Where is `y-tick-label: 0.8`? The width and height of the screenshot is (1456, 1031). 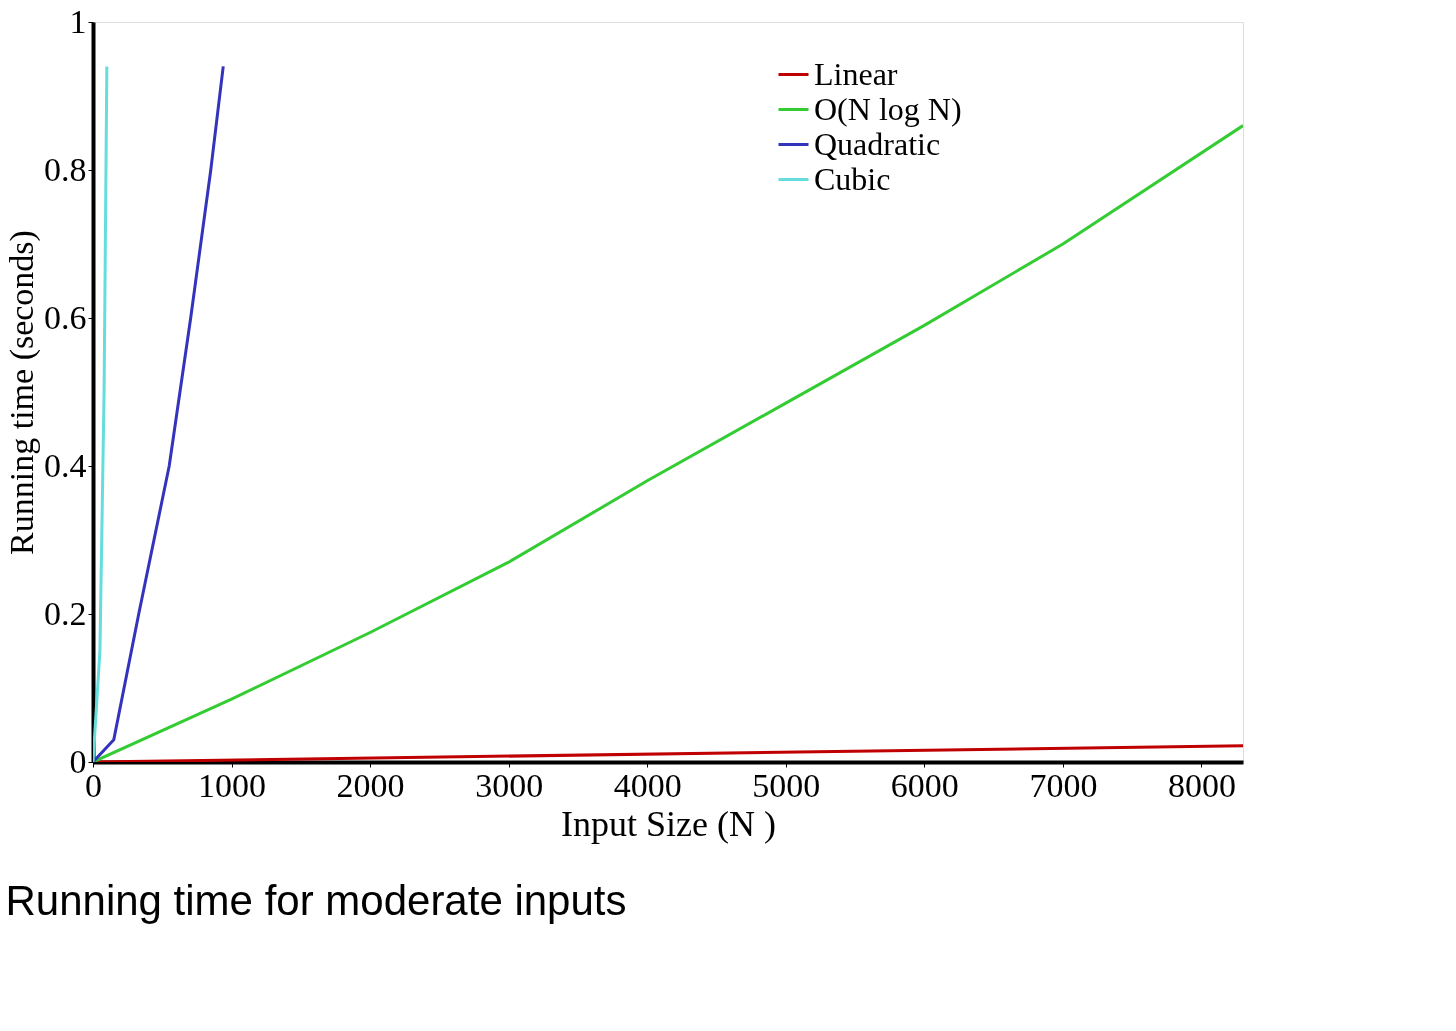
y-tick-label: 0.8 is located at coordinates (65, 169).